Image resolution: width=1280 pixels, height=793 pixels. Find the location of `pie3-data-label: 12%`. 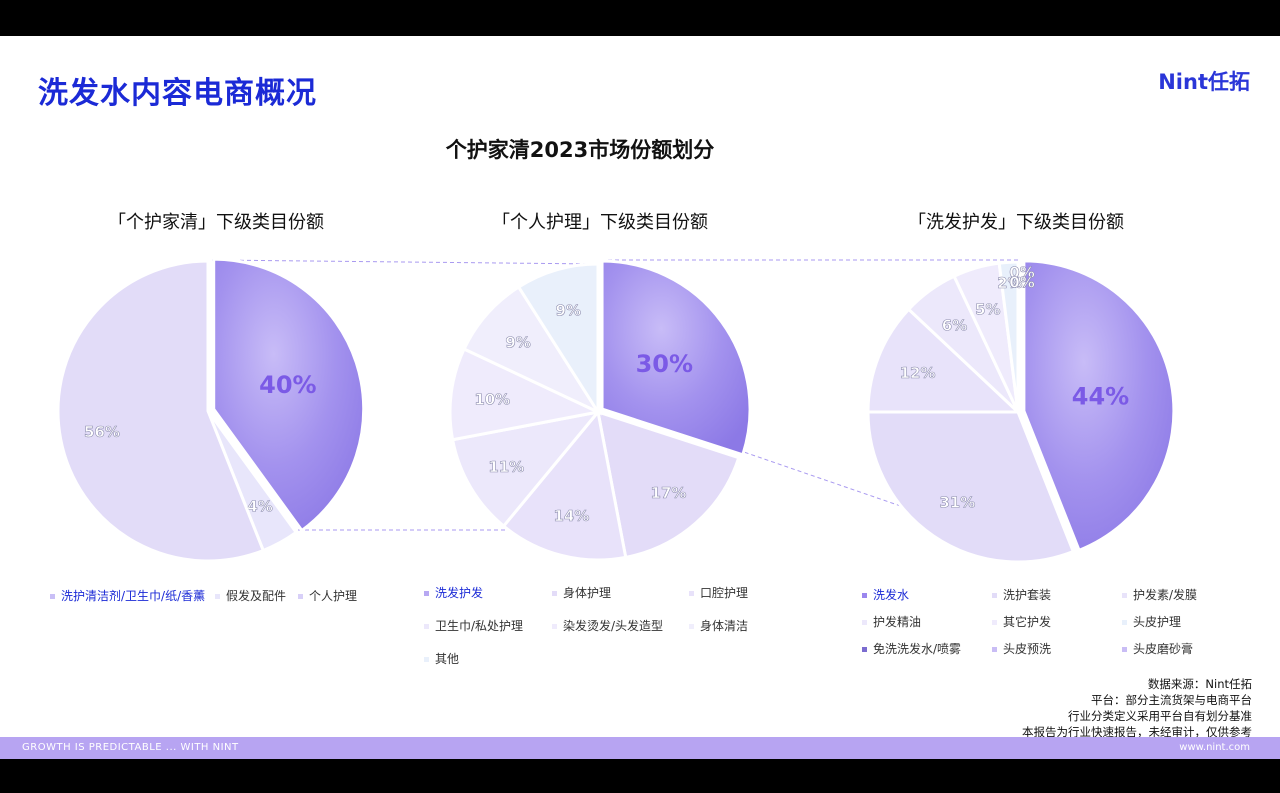

pie3-data-label: 12% is located at coordinates (918, 373).